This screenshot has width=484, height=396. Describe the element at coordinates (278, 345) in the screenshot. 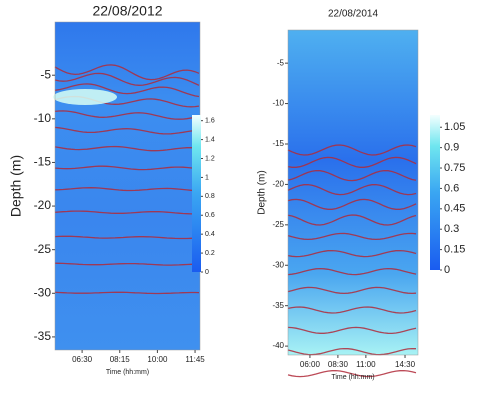

I see `y-tick-label: -40` at that location.